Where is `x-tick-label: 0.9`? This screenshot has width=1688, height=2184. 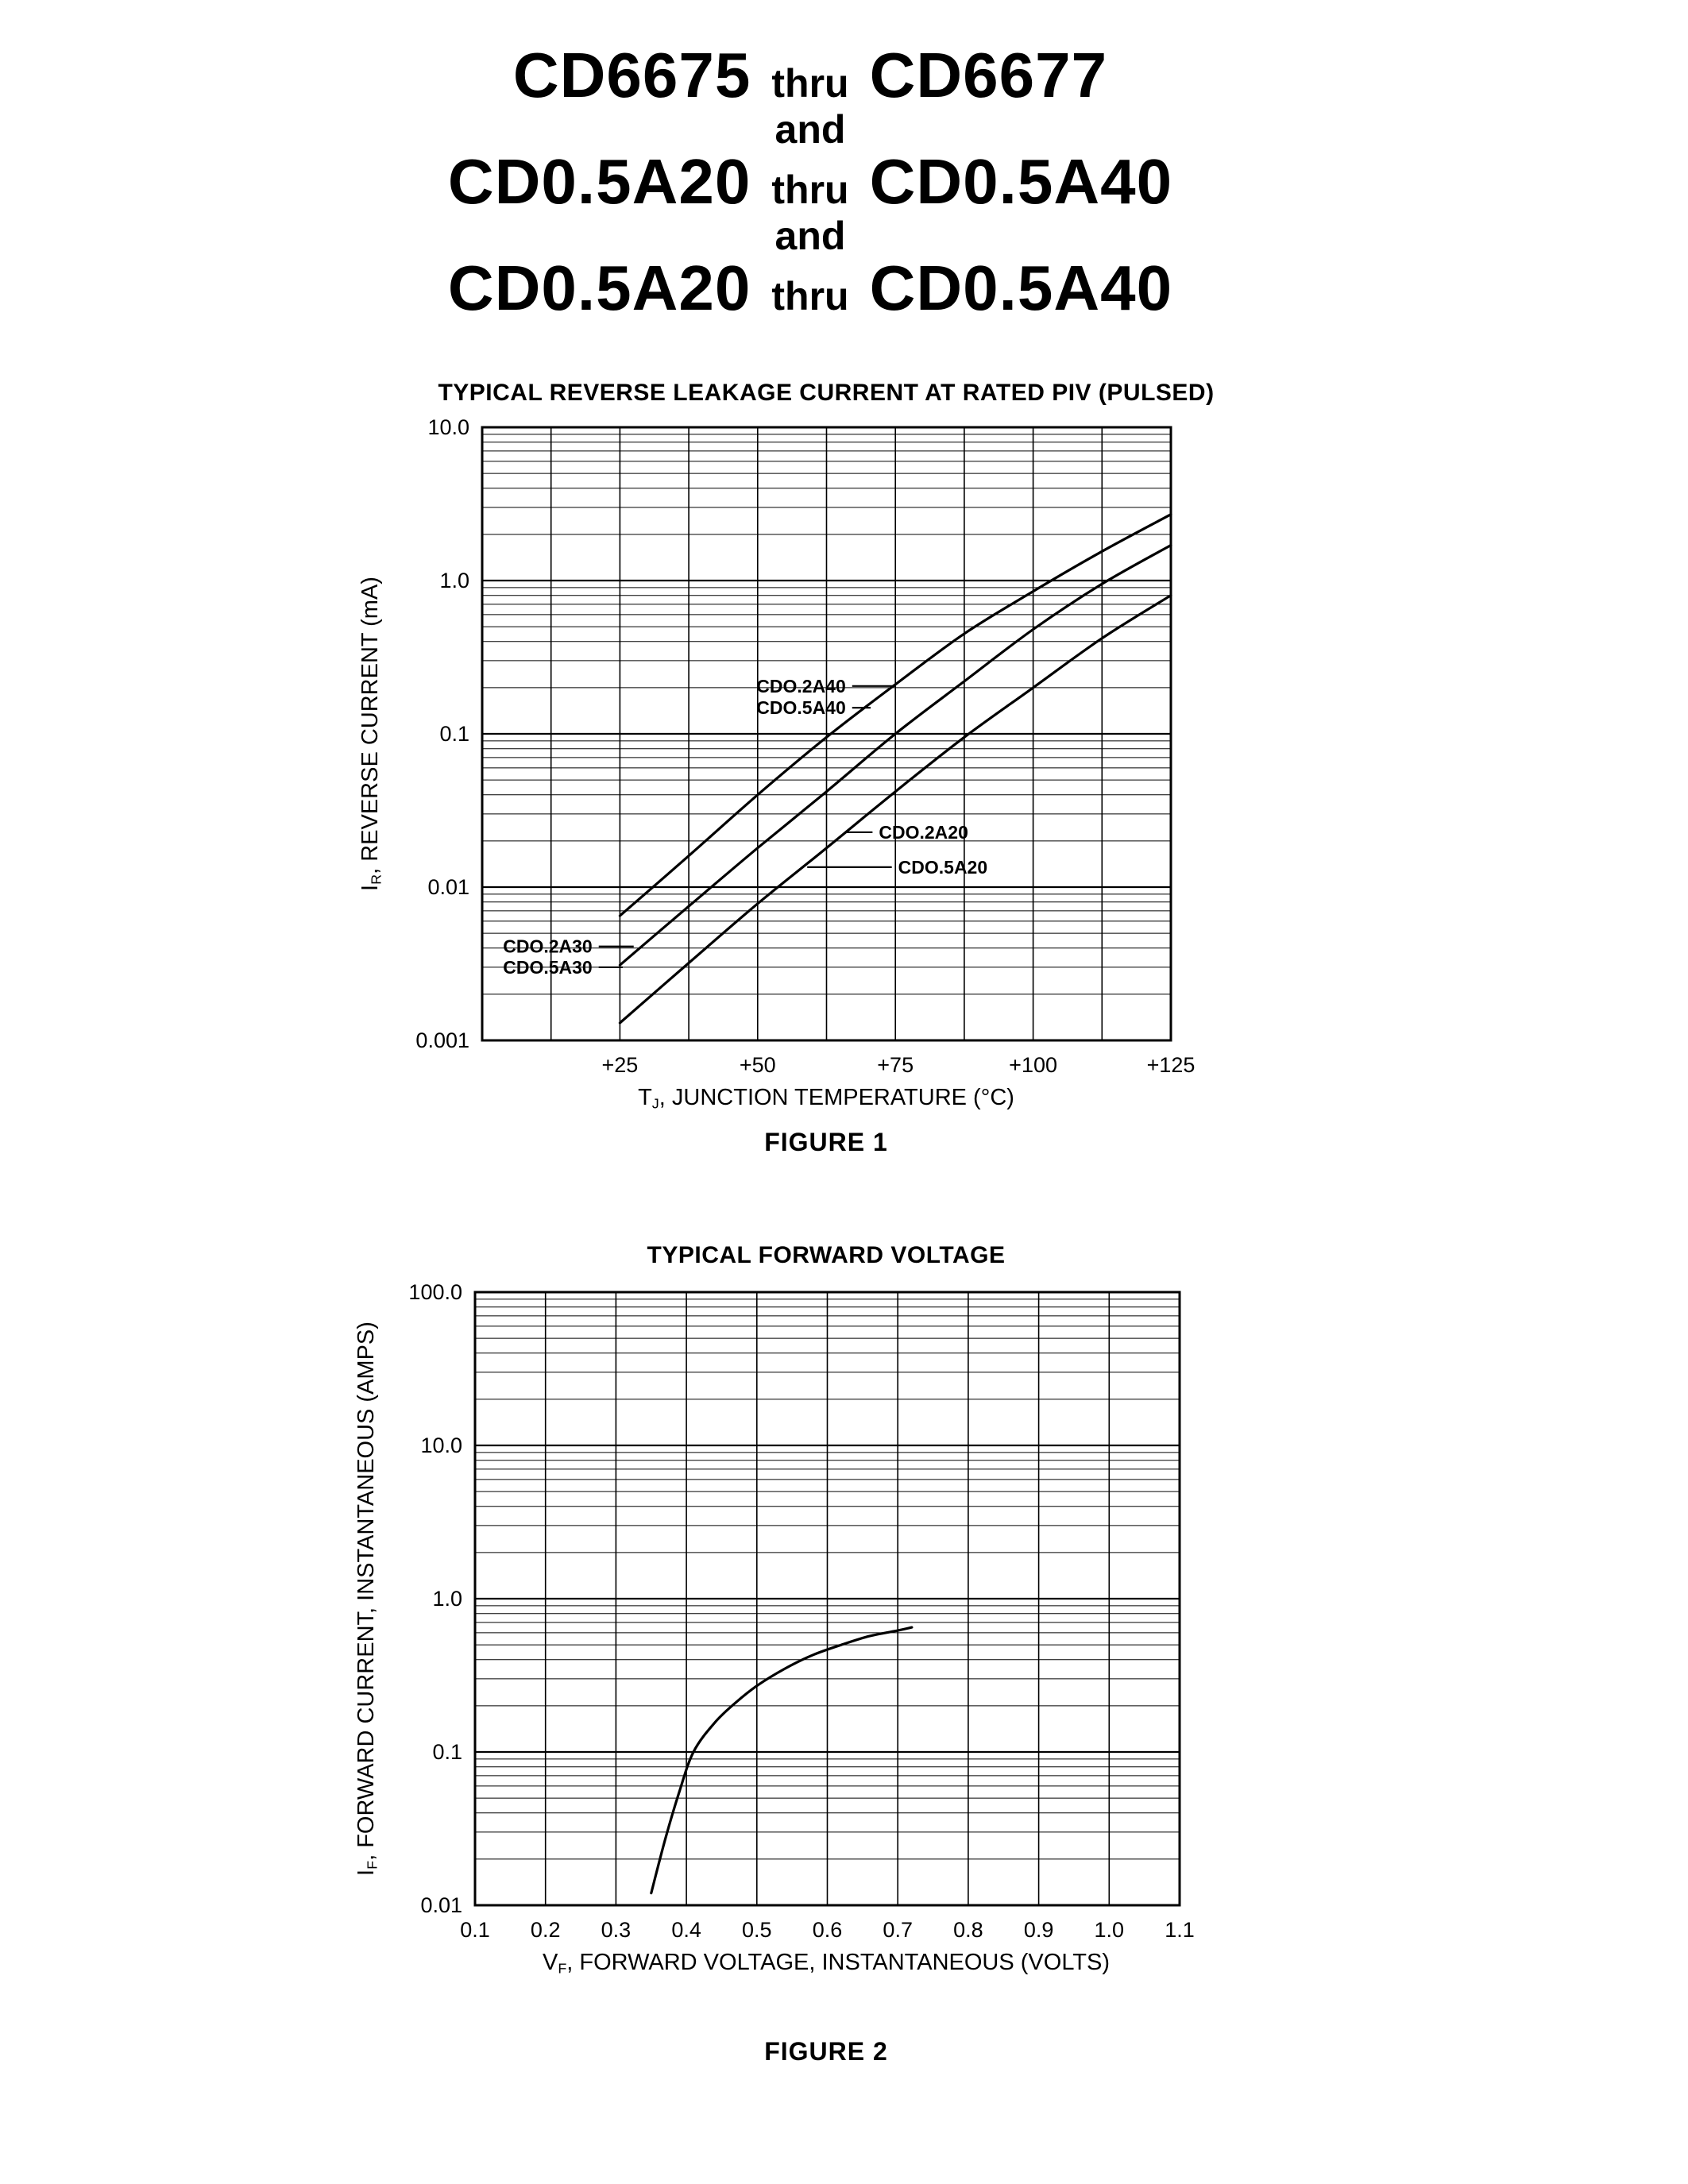 x-tick-label: 0.9 is located at coordinates (1039, 1930).